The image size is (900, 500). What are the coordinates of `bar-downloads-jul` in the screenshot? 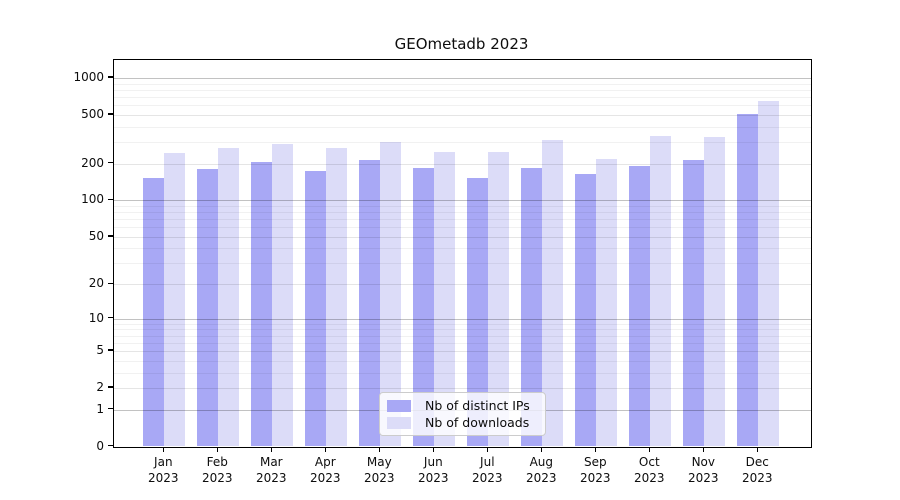 It's located at (499, 299).